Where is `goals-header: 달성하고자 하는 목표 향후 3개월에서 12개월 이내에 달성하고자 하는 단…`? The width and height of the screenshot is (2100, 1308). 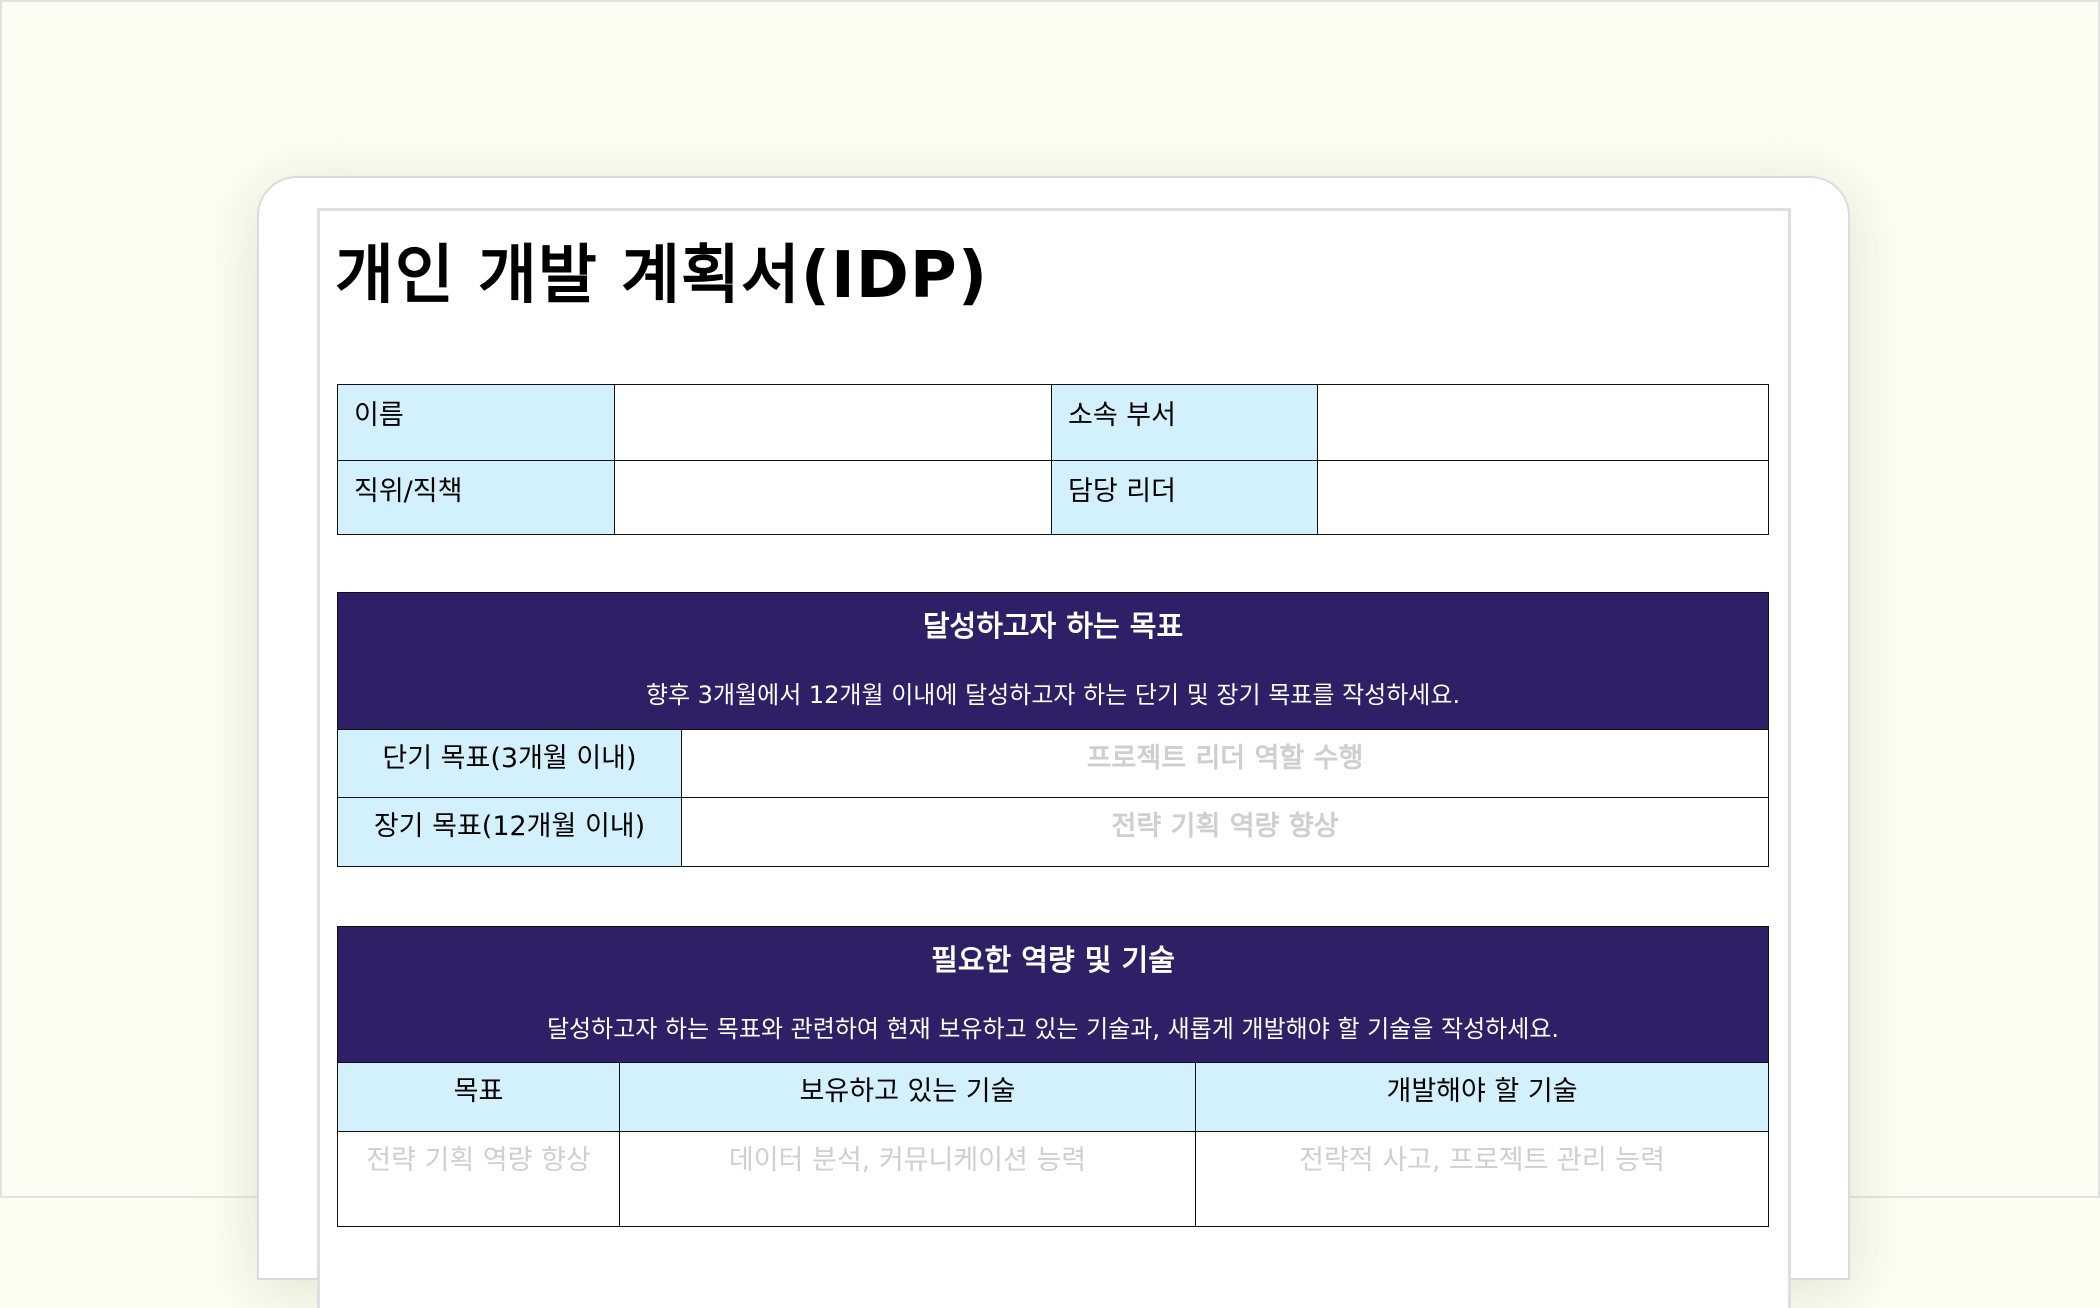
goals-header: 달성하고자 하는 목표 향후 3개월에서 12개월 이내에 달성하고자 하는 단… is located at coordinates (1053, 661).